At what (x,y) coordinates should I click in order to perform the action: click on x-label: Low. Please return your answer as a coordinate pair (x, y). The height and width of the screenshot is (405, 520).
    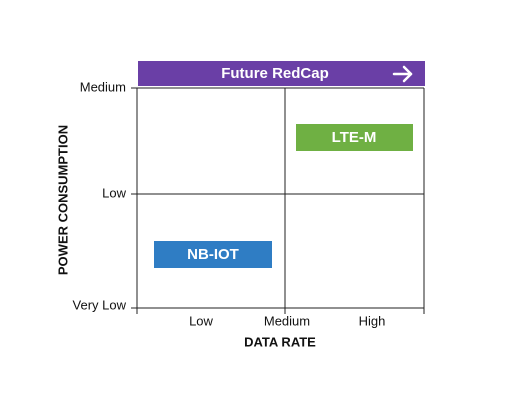
    Looking at the image, I should click on (201, 320).